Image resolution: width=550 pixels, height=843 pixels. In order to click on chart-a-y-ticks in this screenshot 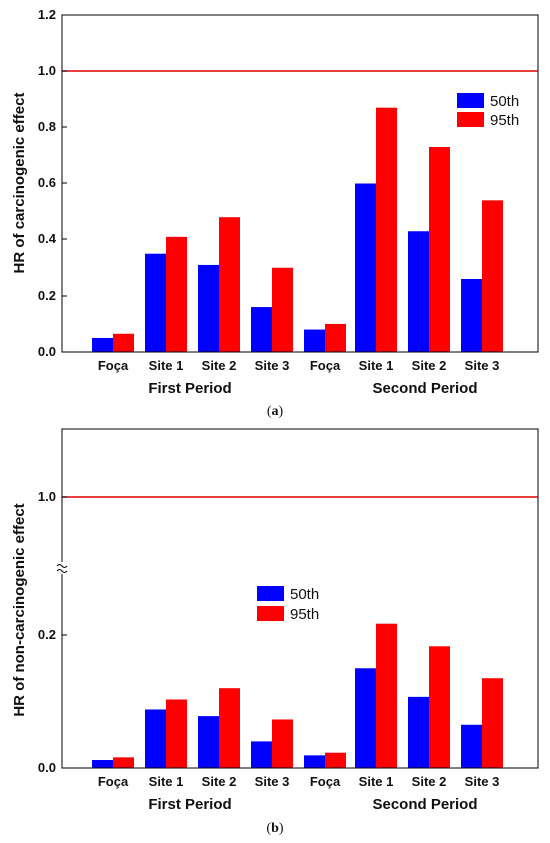, I will do `click(64, 183)`.